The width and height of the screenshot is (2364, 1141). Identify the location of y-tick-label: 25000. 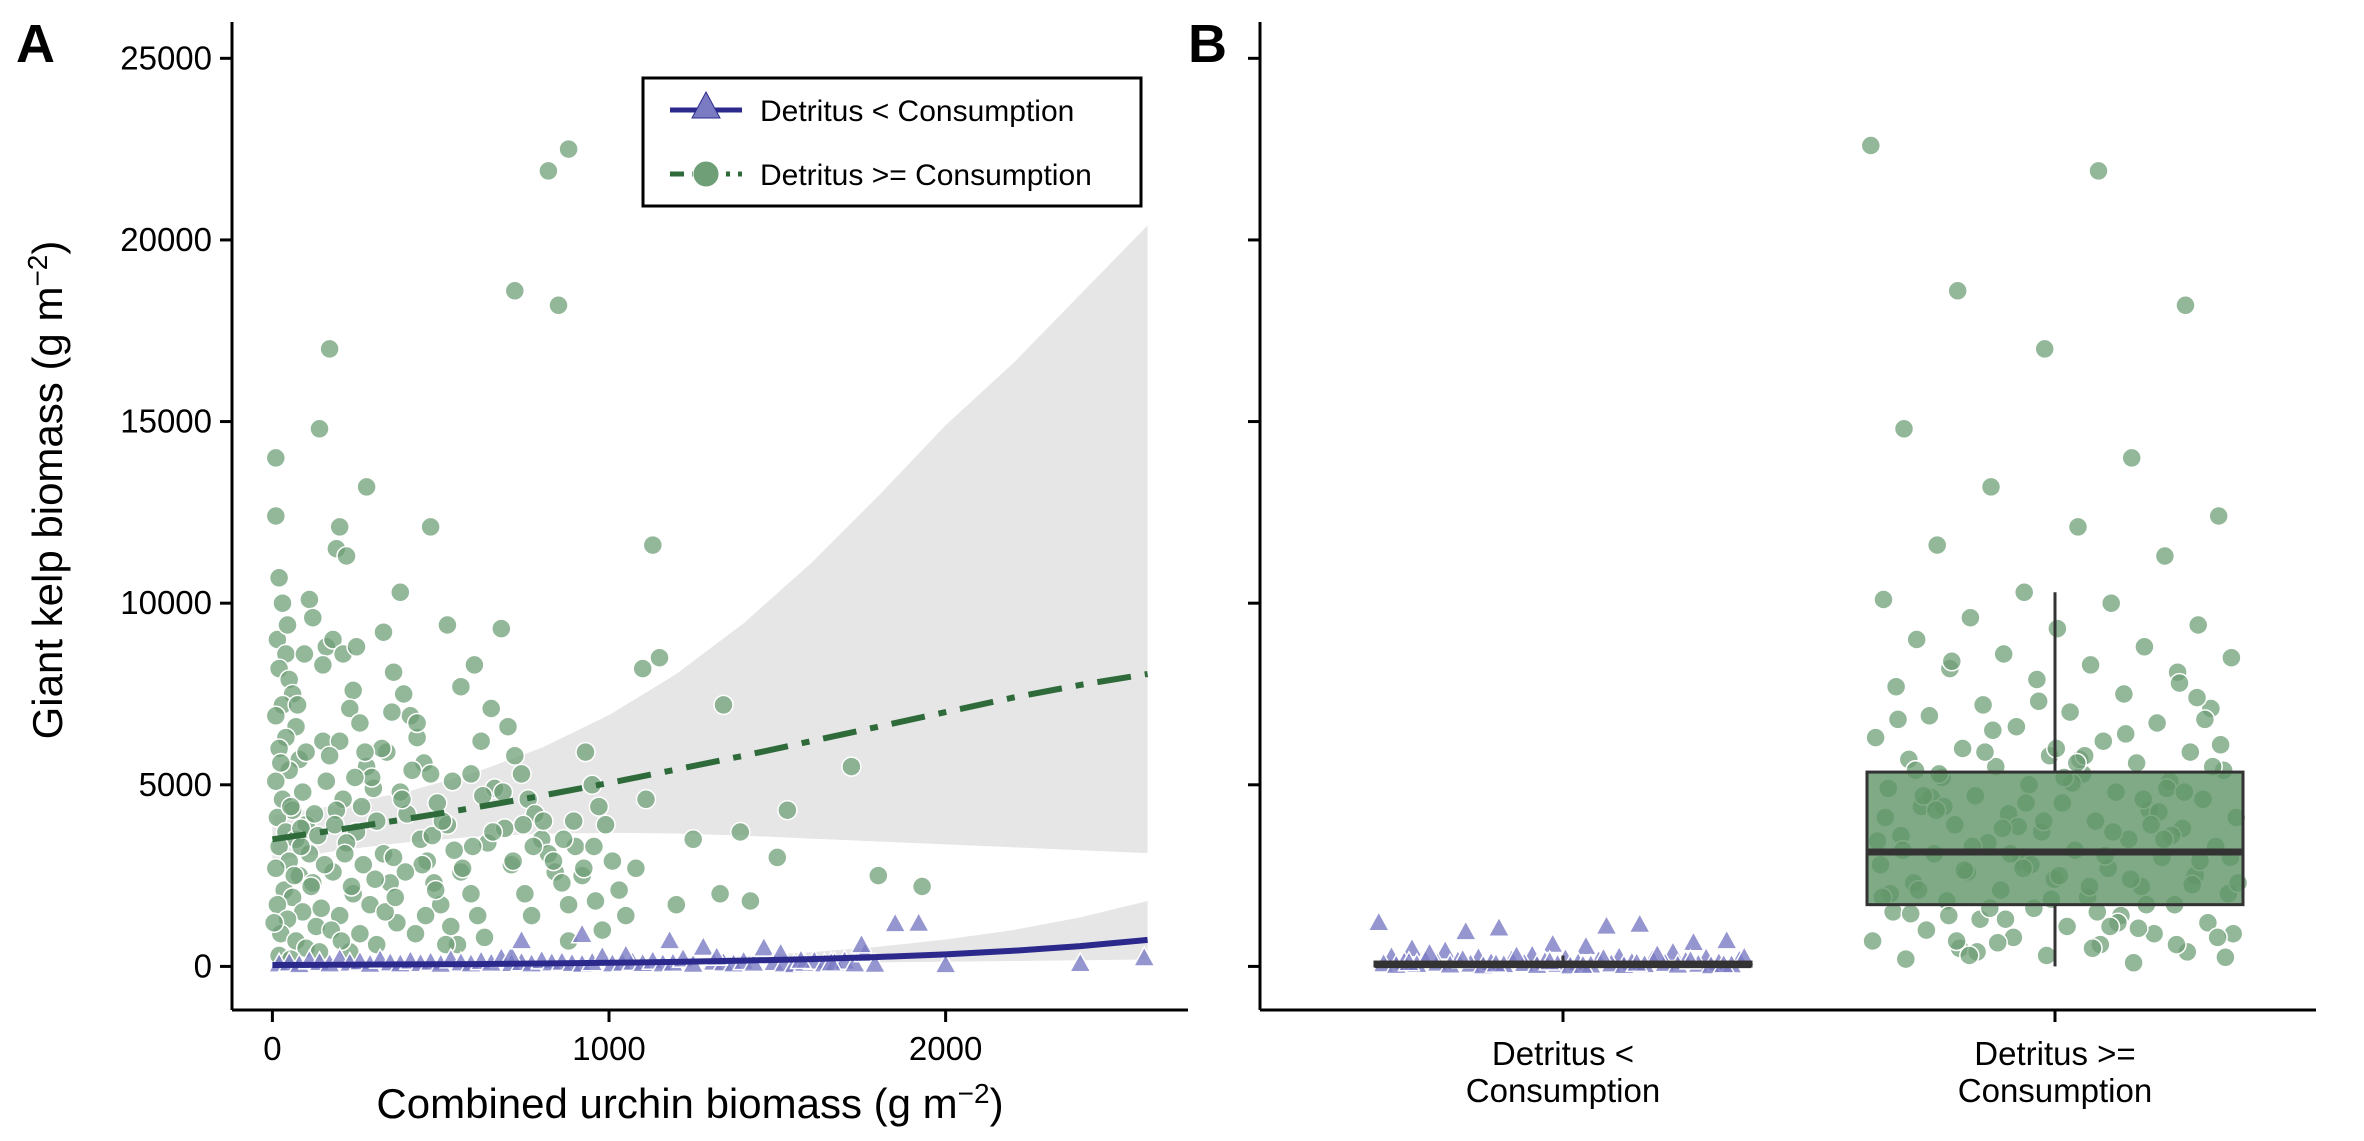
(166, 57).